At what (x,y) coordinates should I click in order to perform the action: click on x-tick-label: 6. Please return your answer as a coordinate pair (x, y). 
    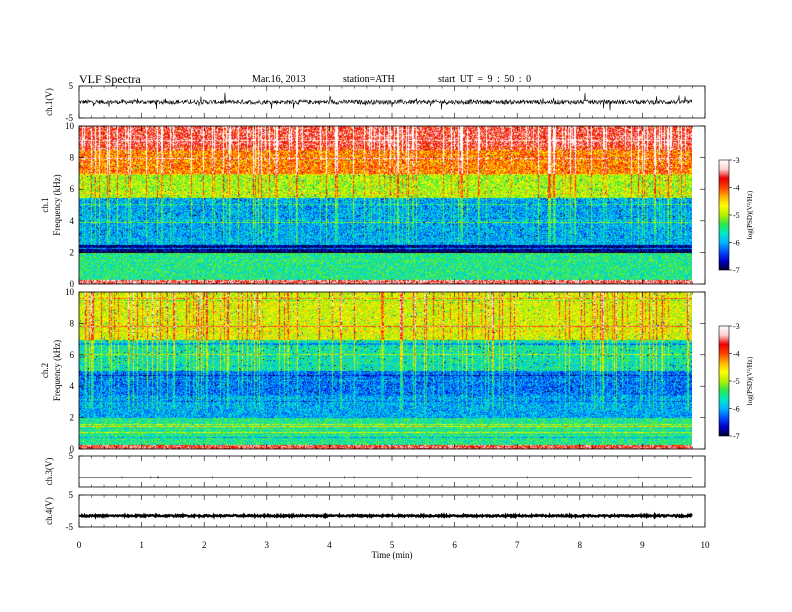
    Looking at the image, I should click on (454, 545).